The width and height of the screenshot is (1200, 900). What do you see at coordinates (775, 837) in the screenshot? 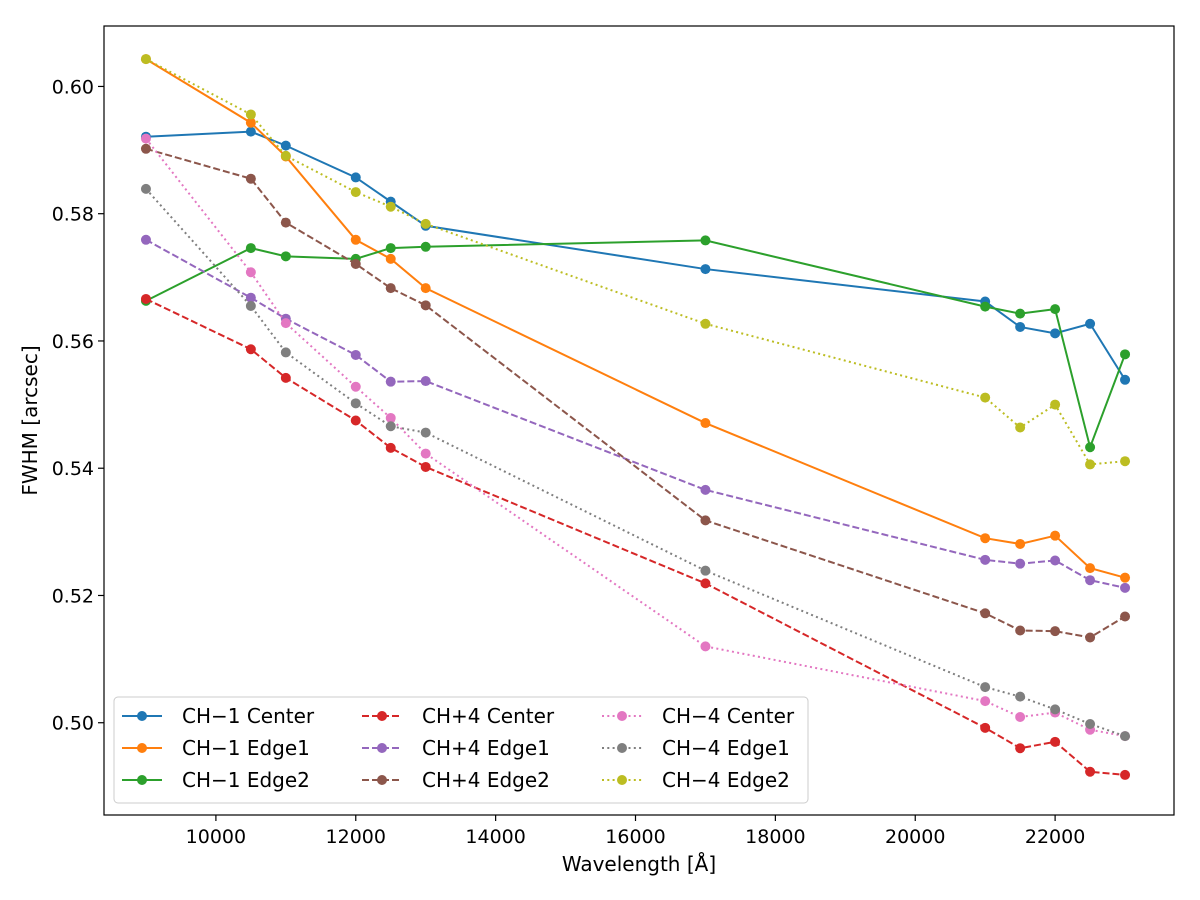
I see `x-tick-label: 18000` at bounding box center [775, 837].